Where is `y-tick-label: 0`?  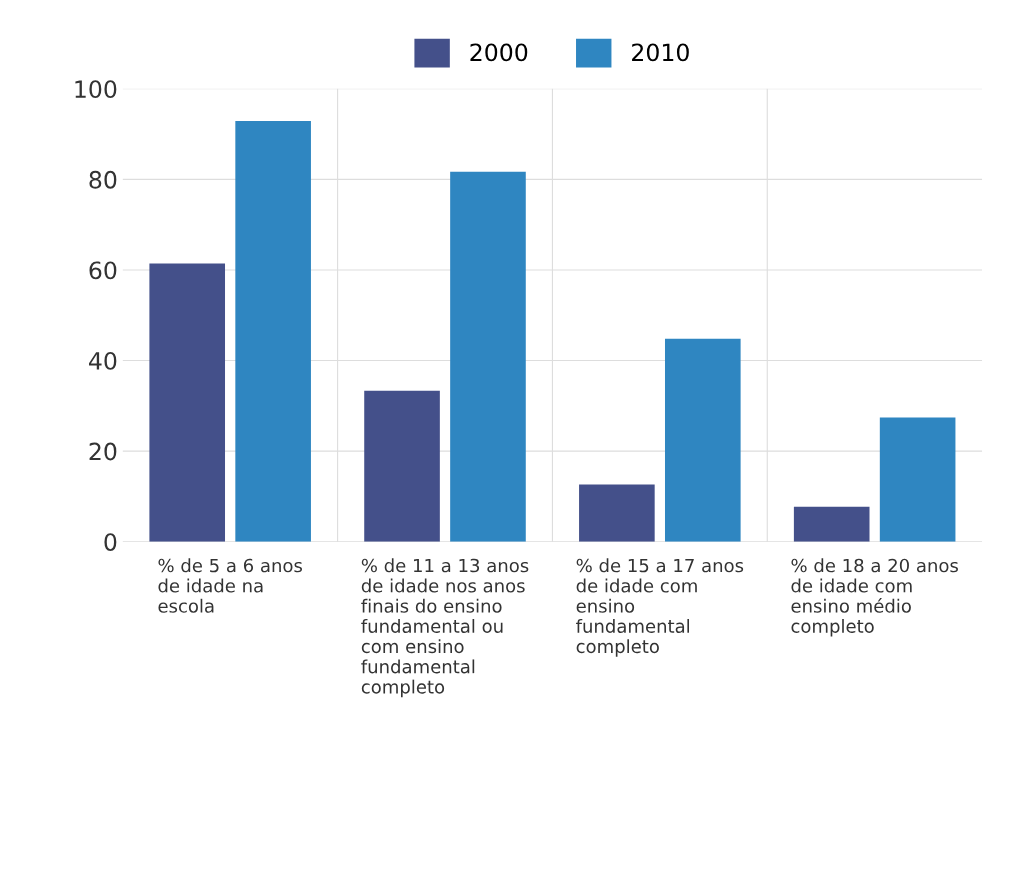 y-tick-label: 0 is located at coordinates (110, 542).